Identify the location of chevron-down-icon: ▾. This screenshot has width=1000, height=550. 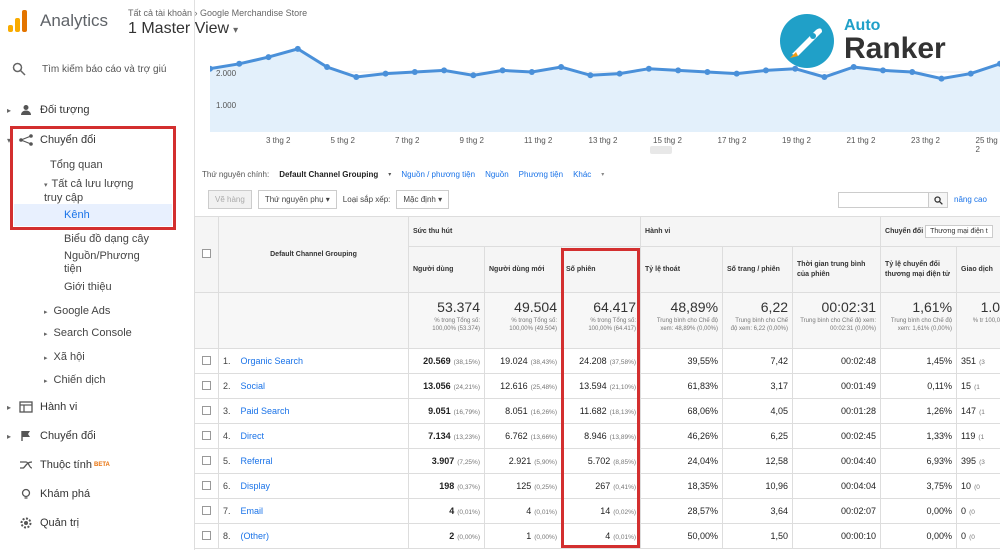
(236, 30).